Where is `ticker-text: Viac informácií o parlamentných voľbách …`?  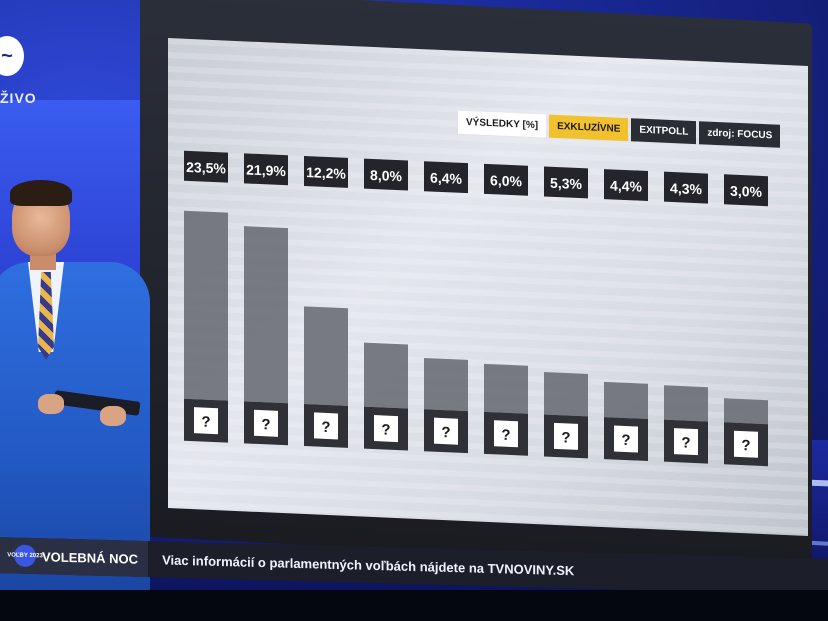
ticker-text: Viac informácií o parlamentných voľbách … is located at coordinates (368, 564).